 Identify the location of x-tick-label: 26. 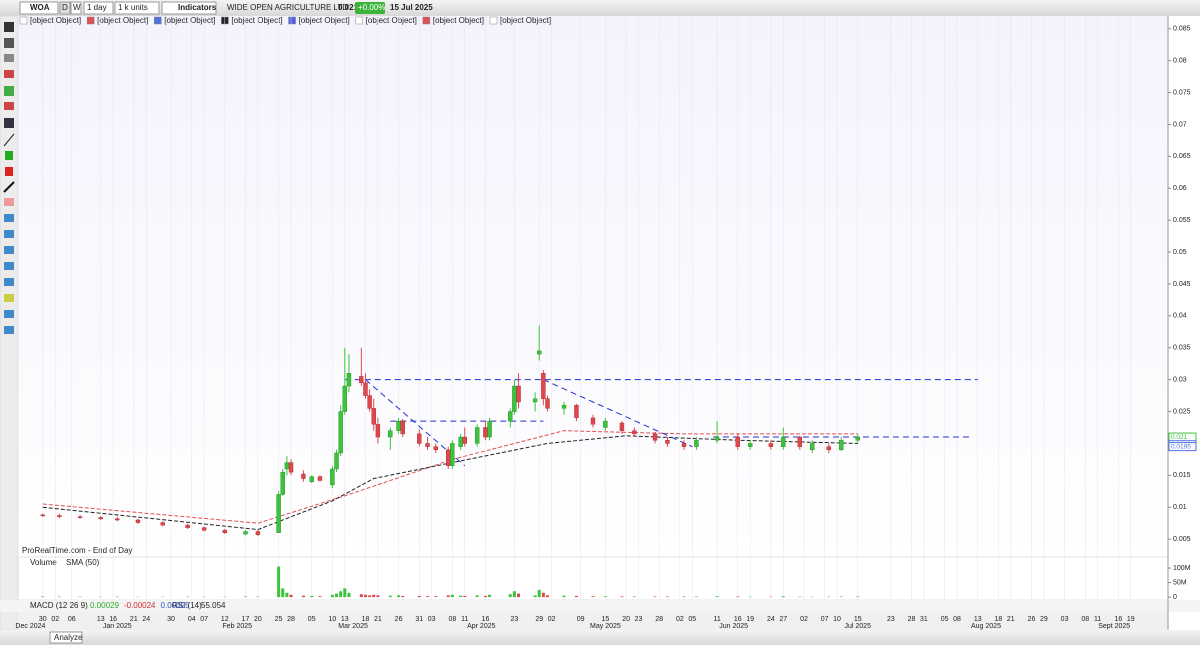
(399, 619).